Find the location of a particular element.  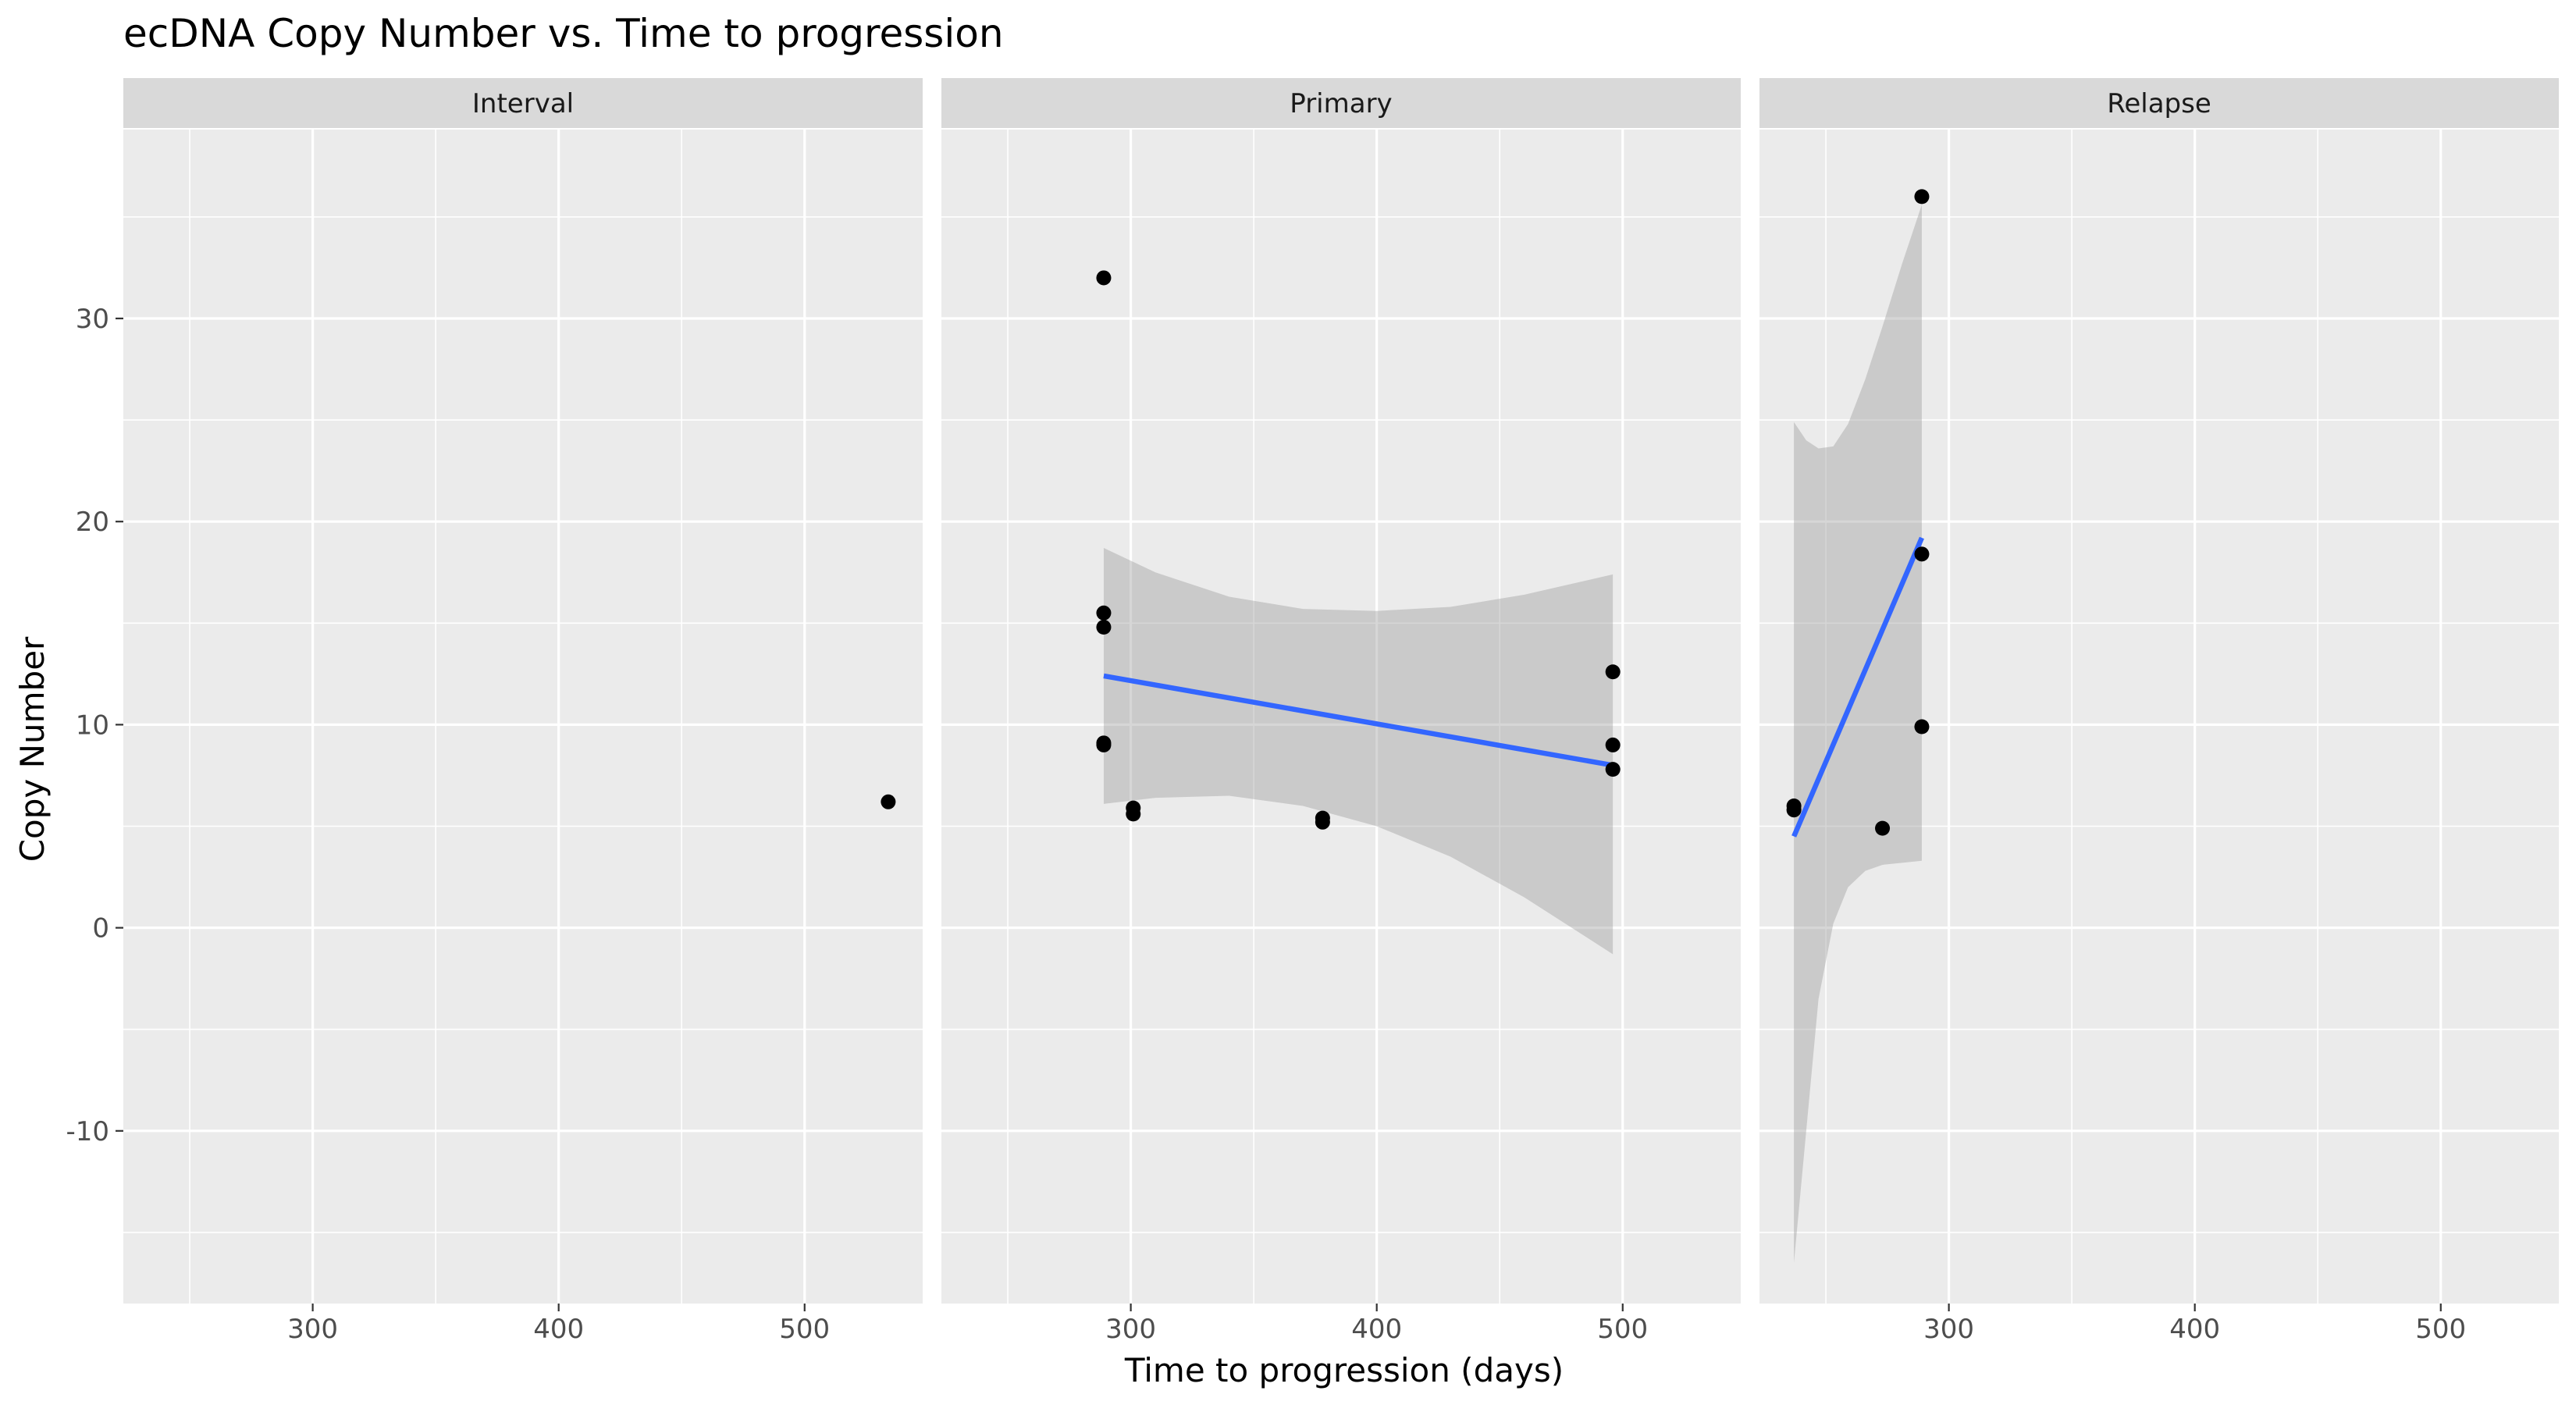

y-axis: -10 0 10 20 30 is located at coordinates (94, 725).